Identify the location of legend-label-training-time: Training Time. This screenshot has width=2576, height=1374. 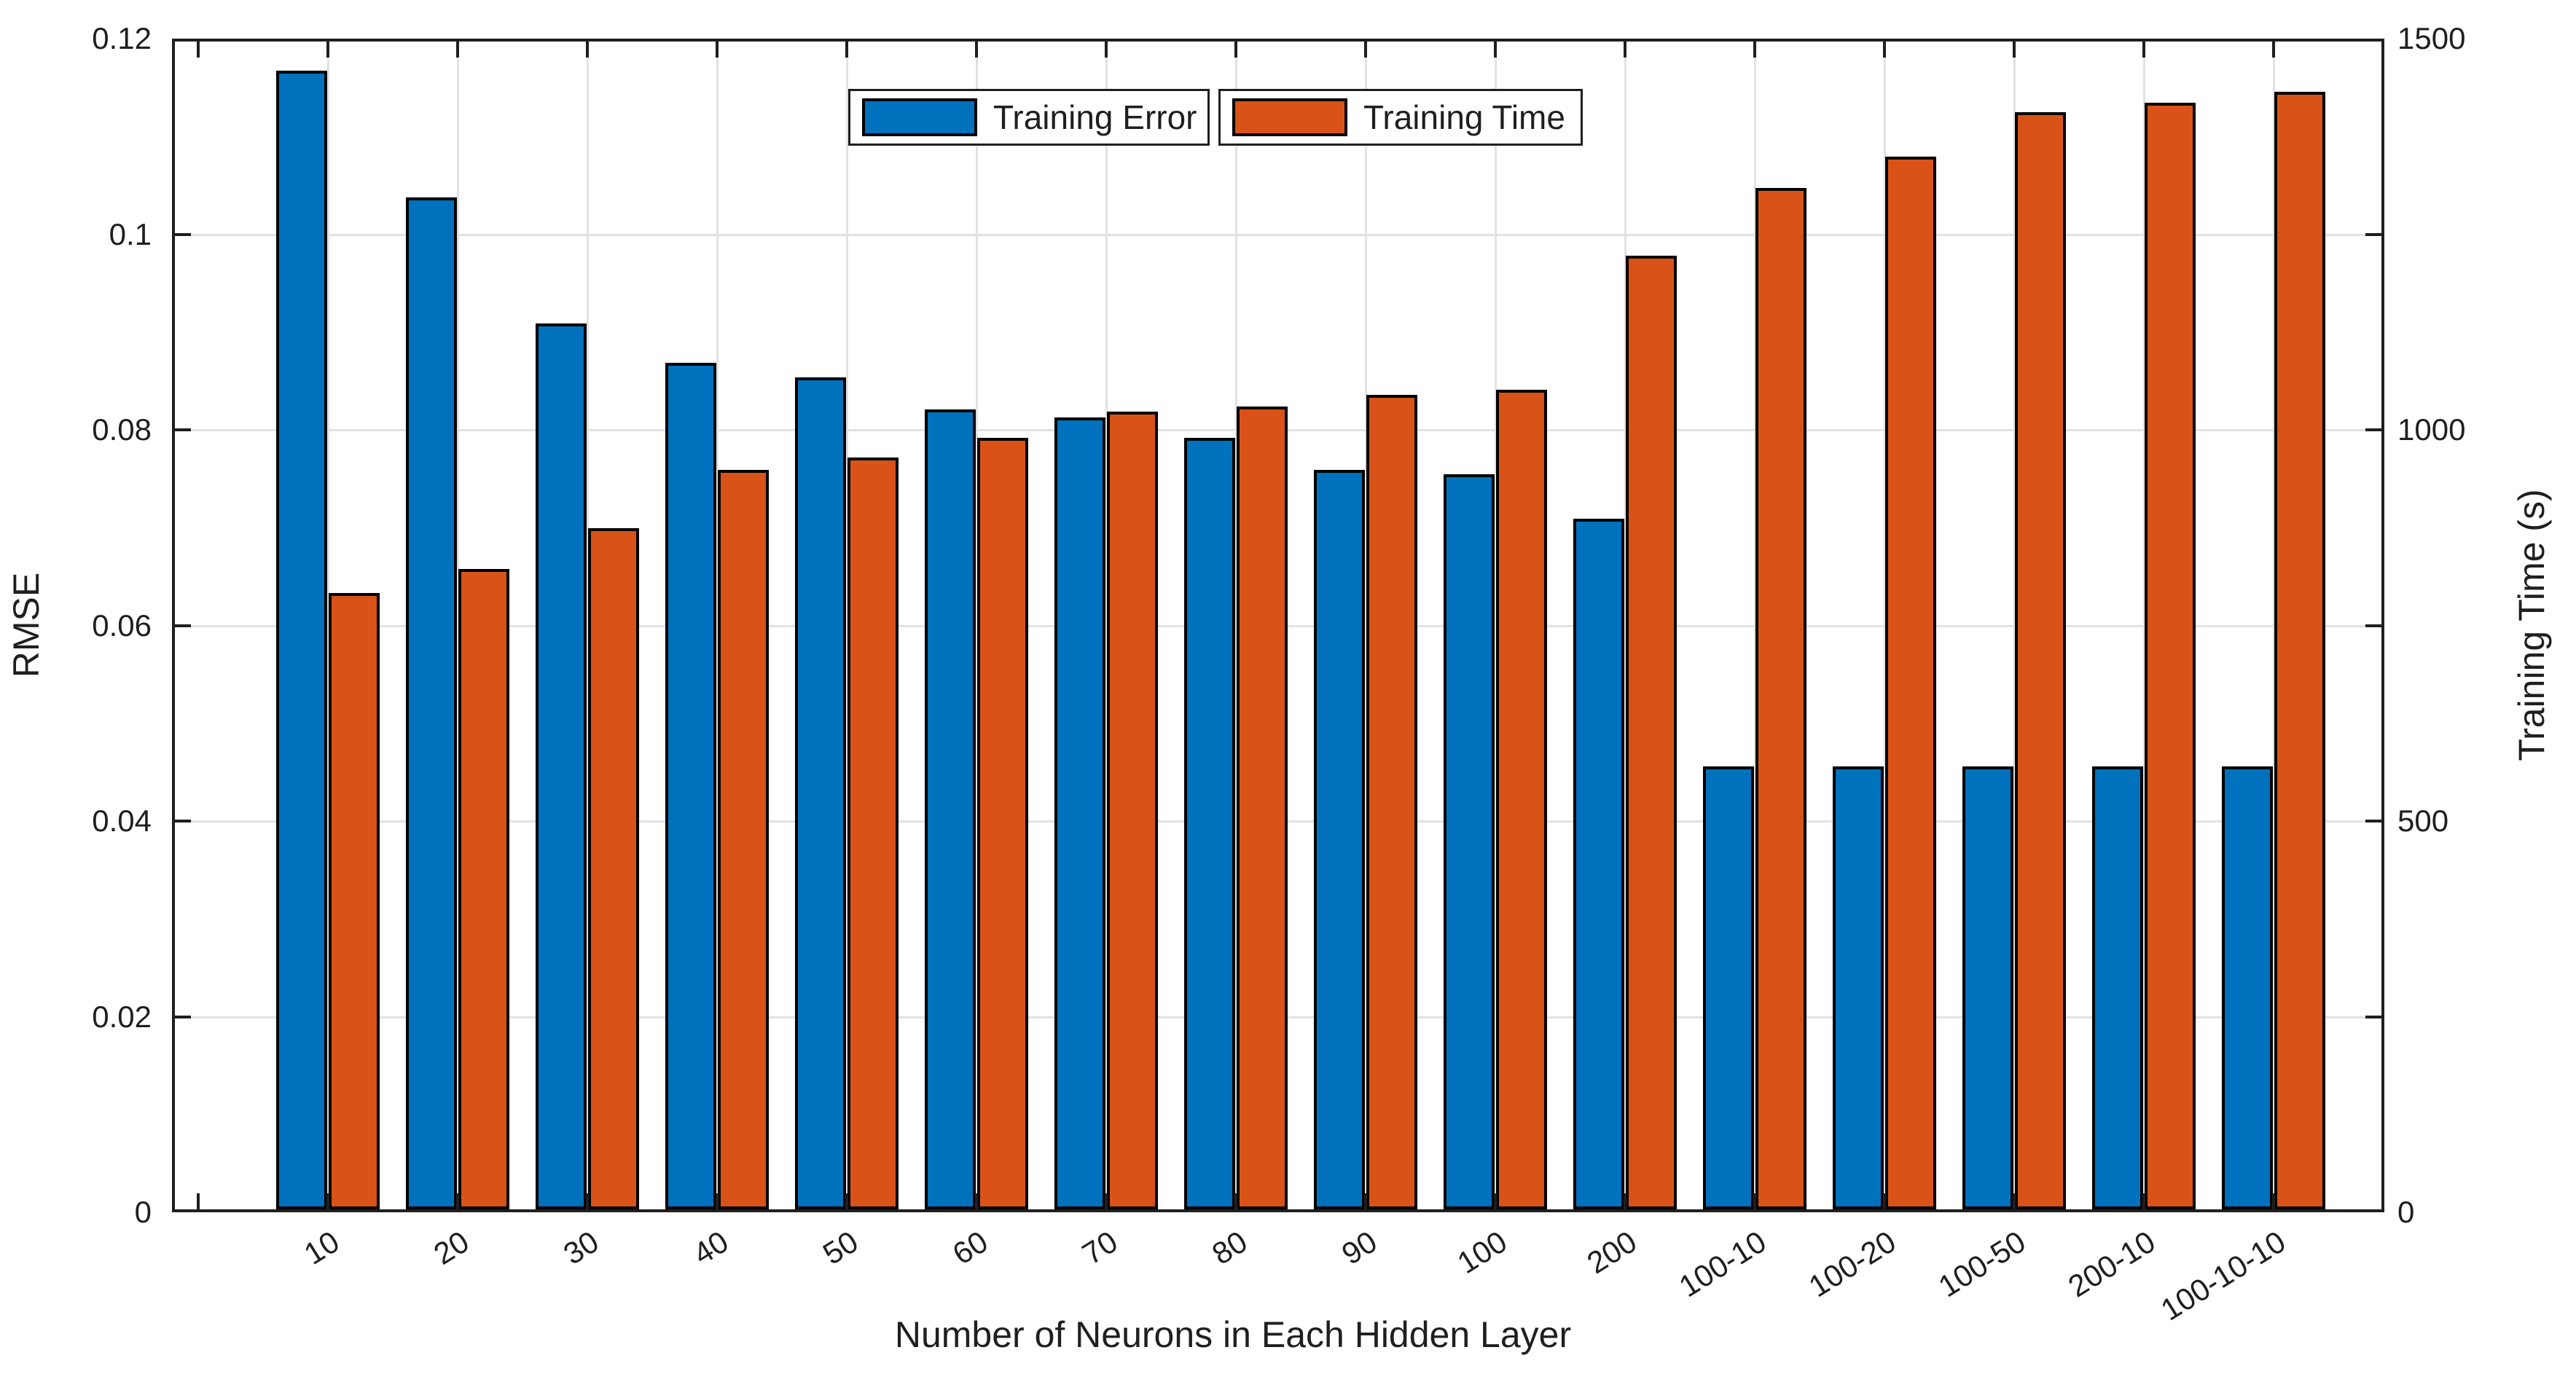
(1464, 117).